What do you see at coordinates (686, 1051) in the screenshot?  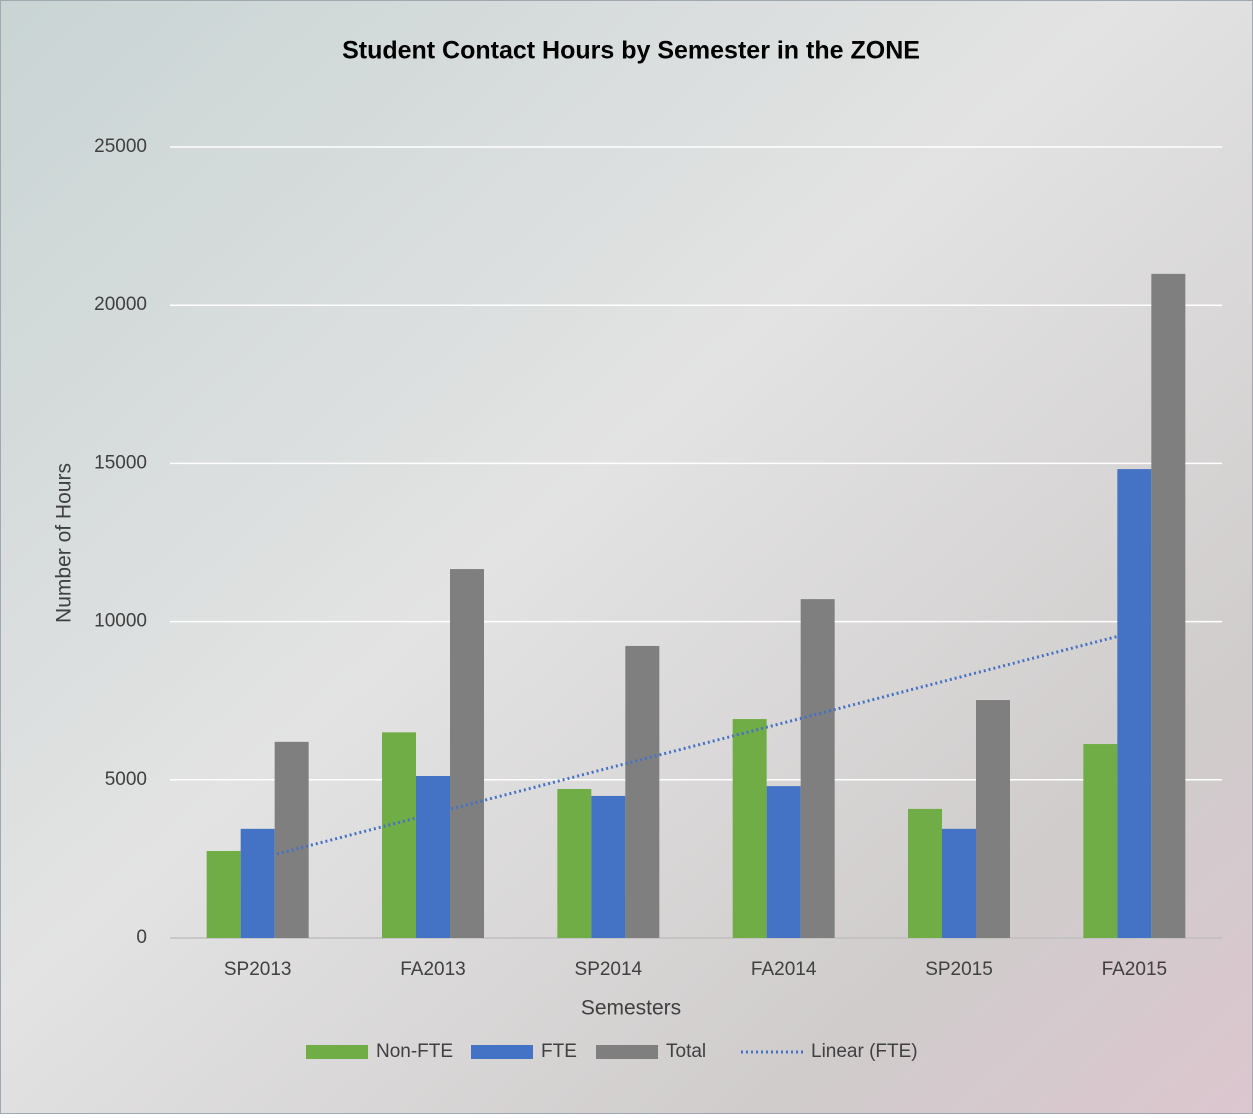 I see `legend-label: Total` at bounding box center [686, 1051].